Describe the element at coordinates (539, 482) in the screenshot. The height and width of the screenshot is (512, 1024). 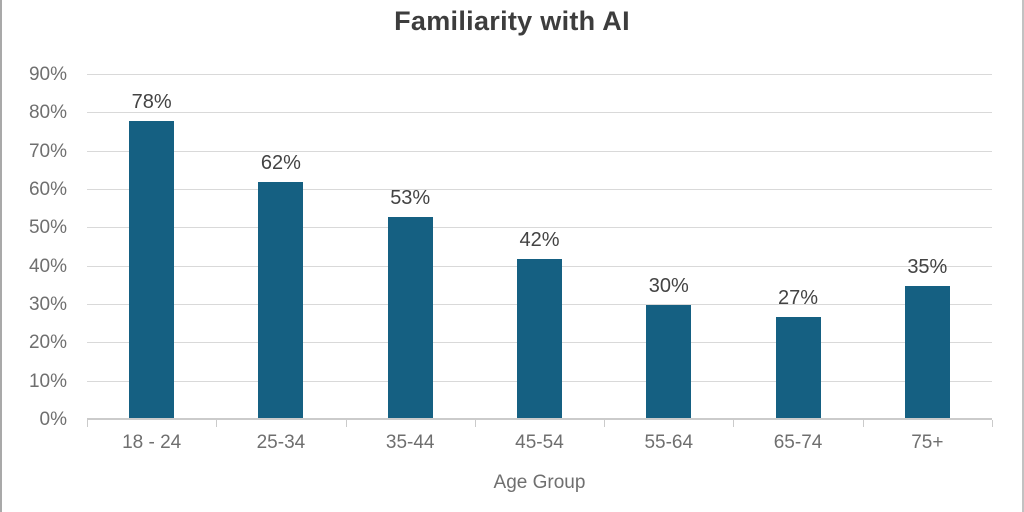
I see `x-axis-title: Age Group` at that location.